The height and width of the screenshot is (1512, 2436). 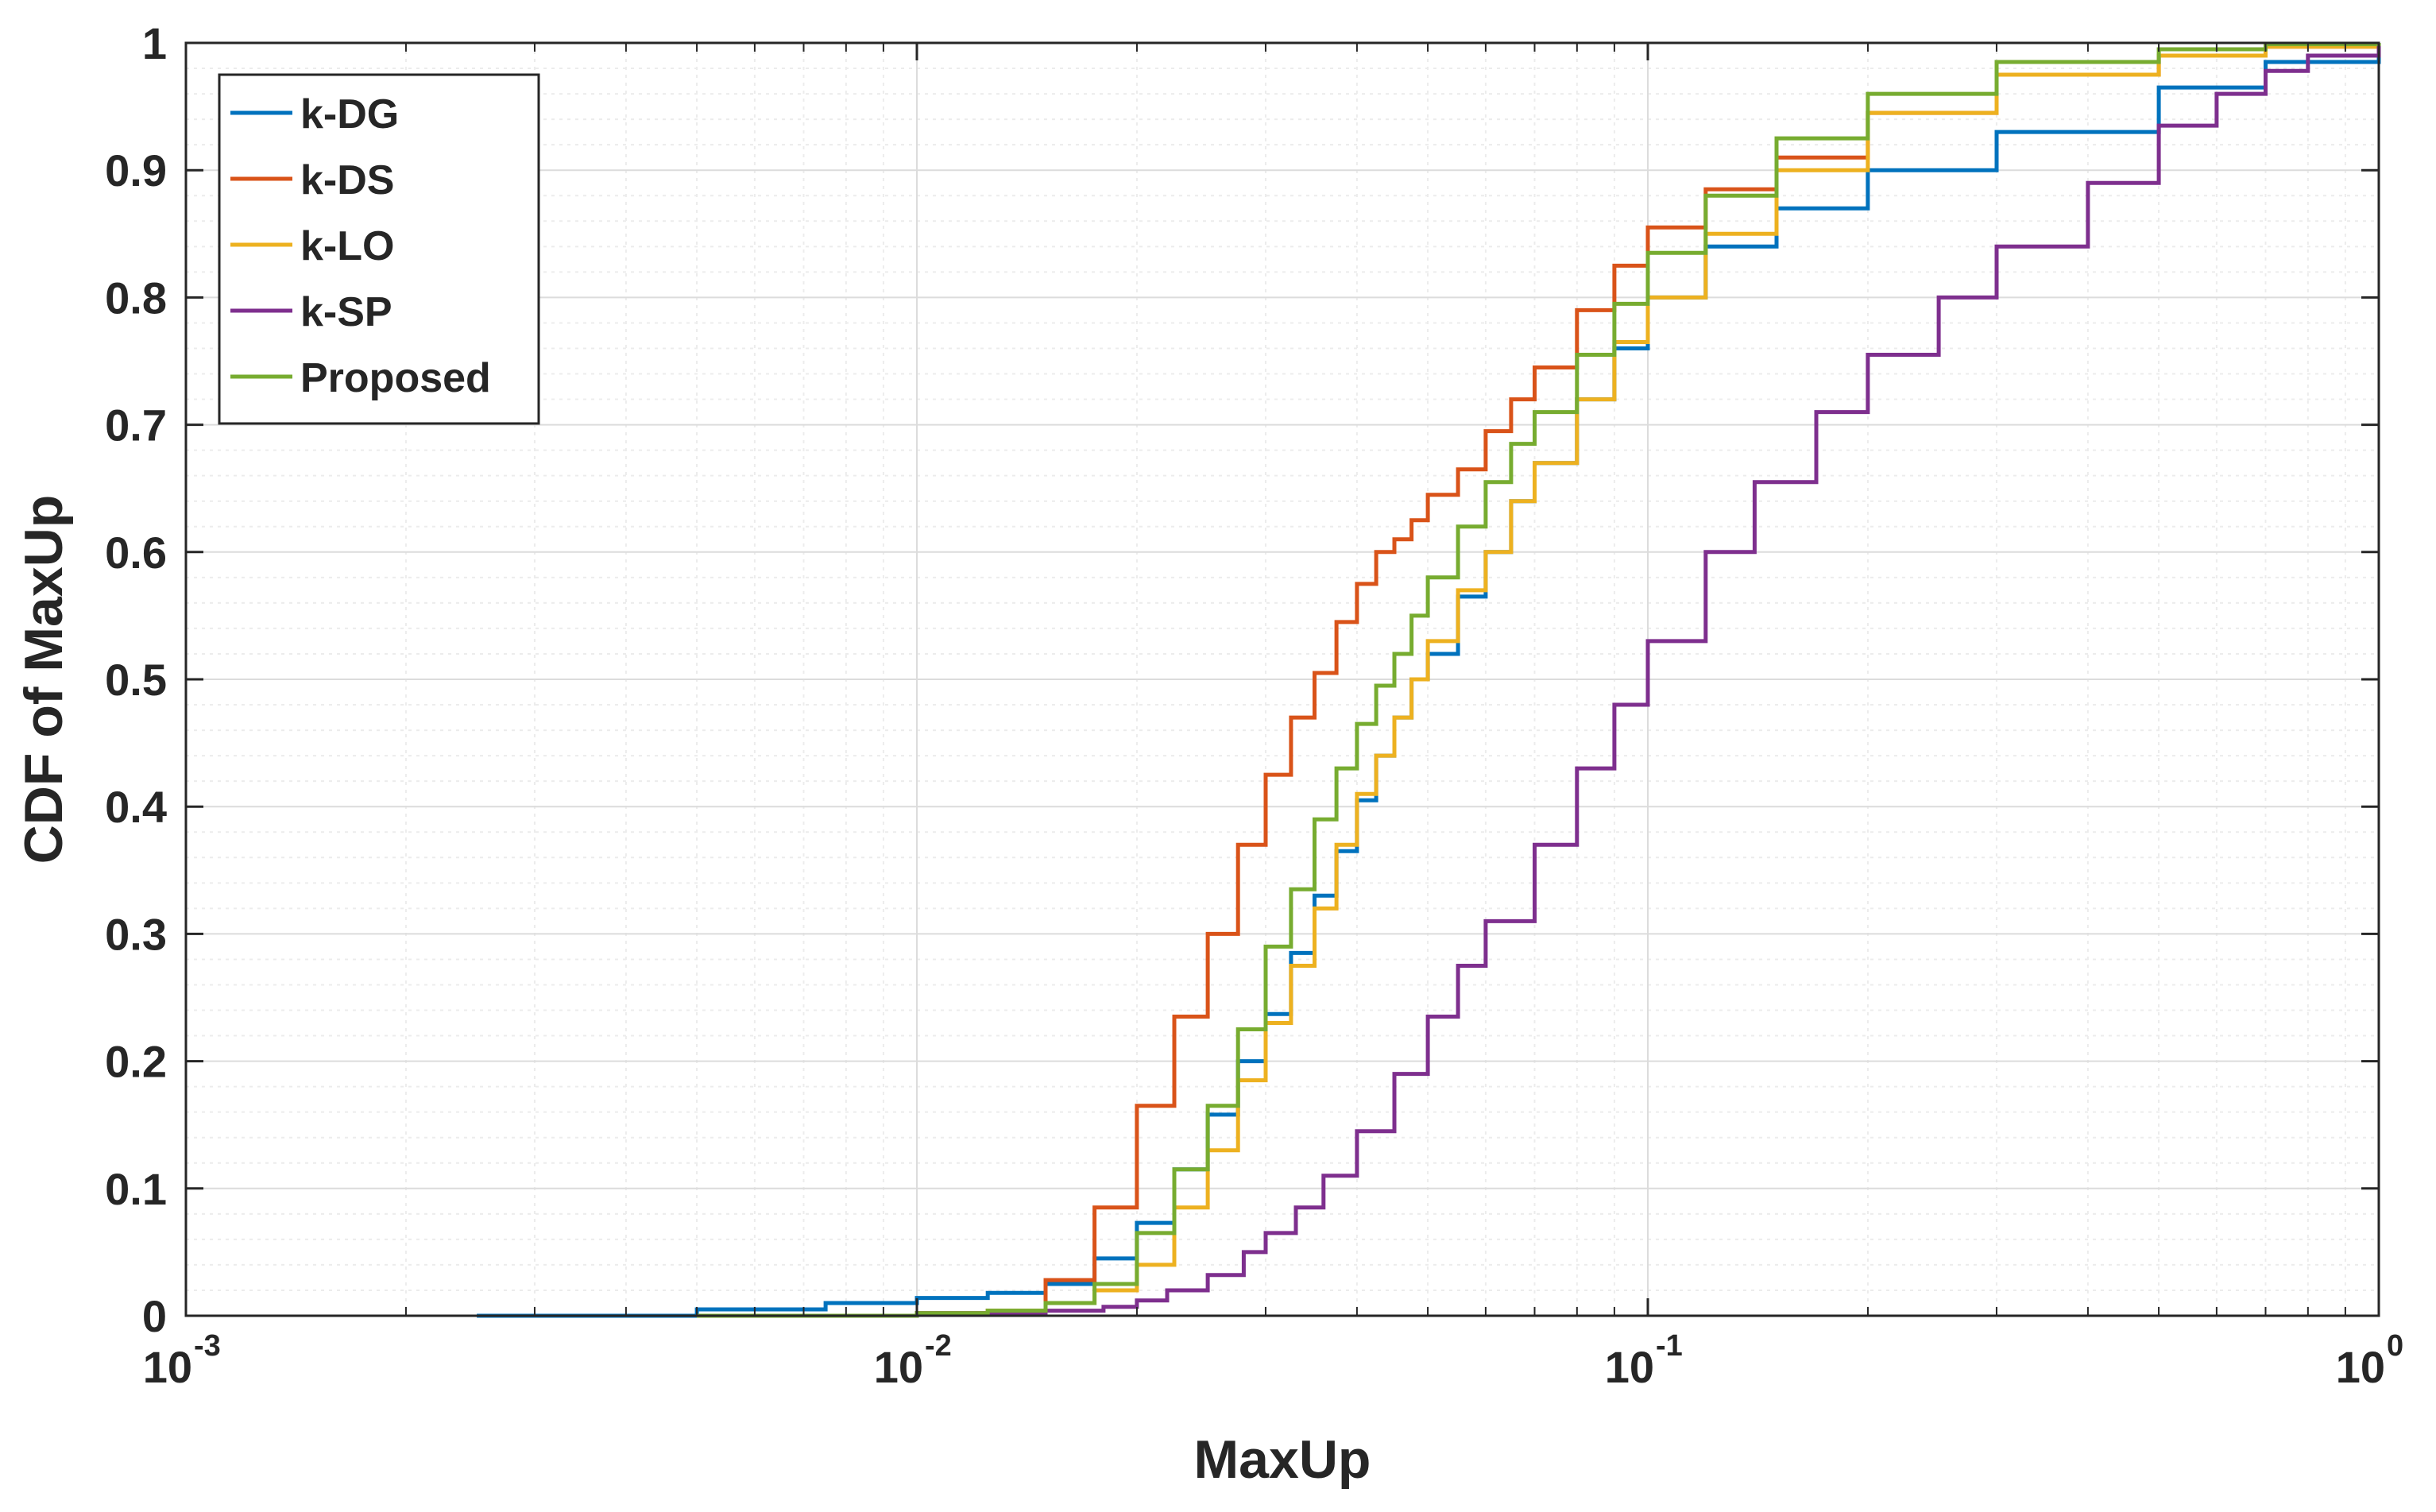 I want to click on x-tick-label: 10 -3, so click(x=182, y=1360).